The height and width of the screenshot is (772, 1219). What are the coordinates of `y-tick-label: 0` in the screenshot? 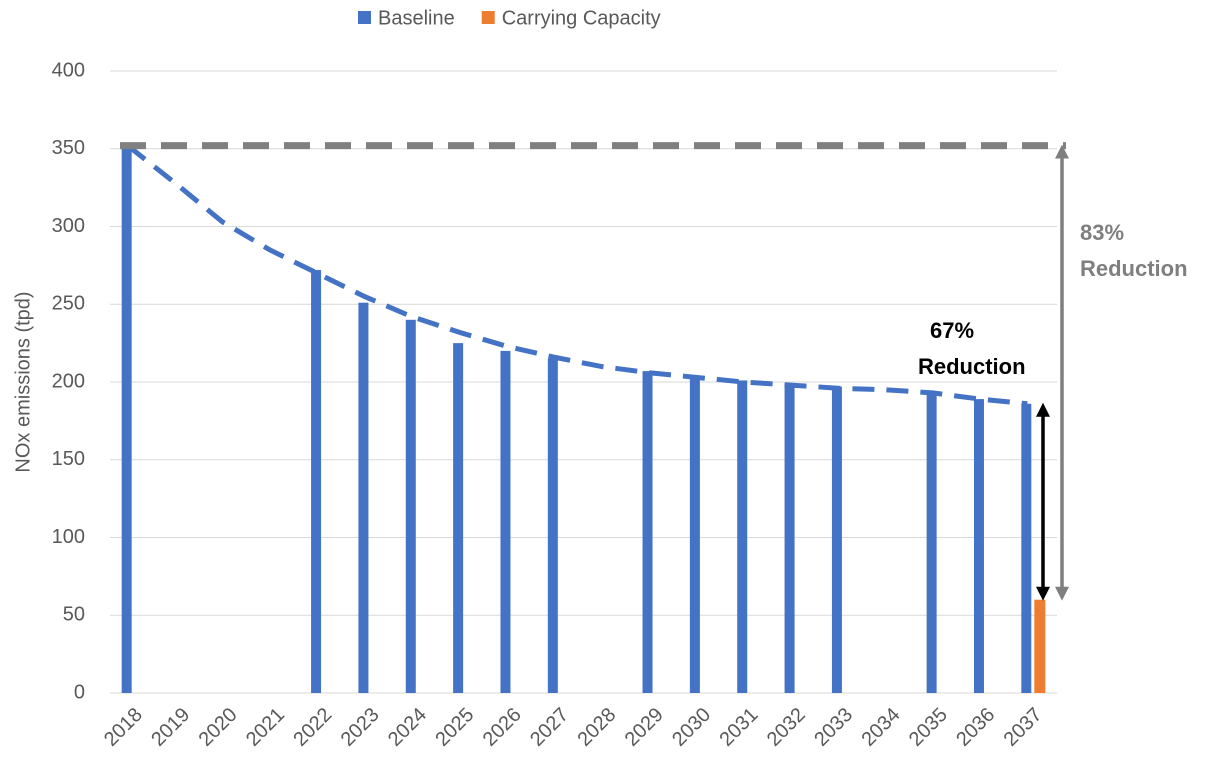 It's located at (79, 692).